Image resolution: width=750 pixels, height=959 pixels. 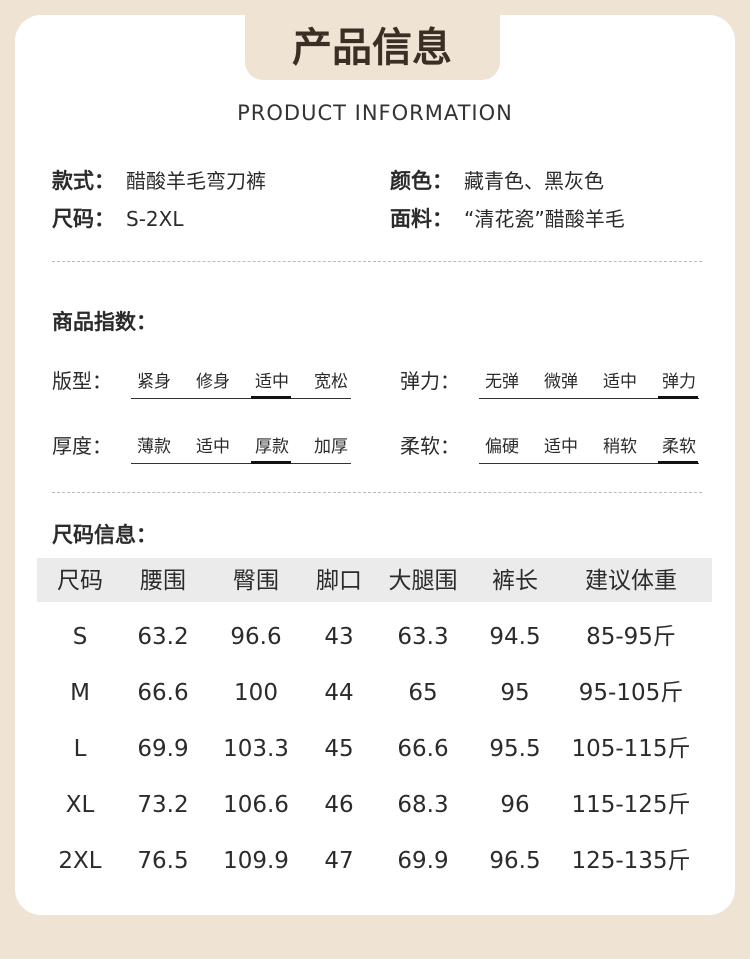 I want to click on index-option: 薄款, so click(x=154, y=446).